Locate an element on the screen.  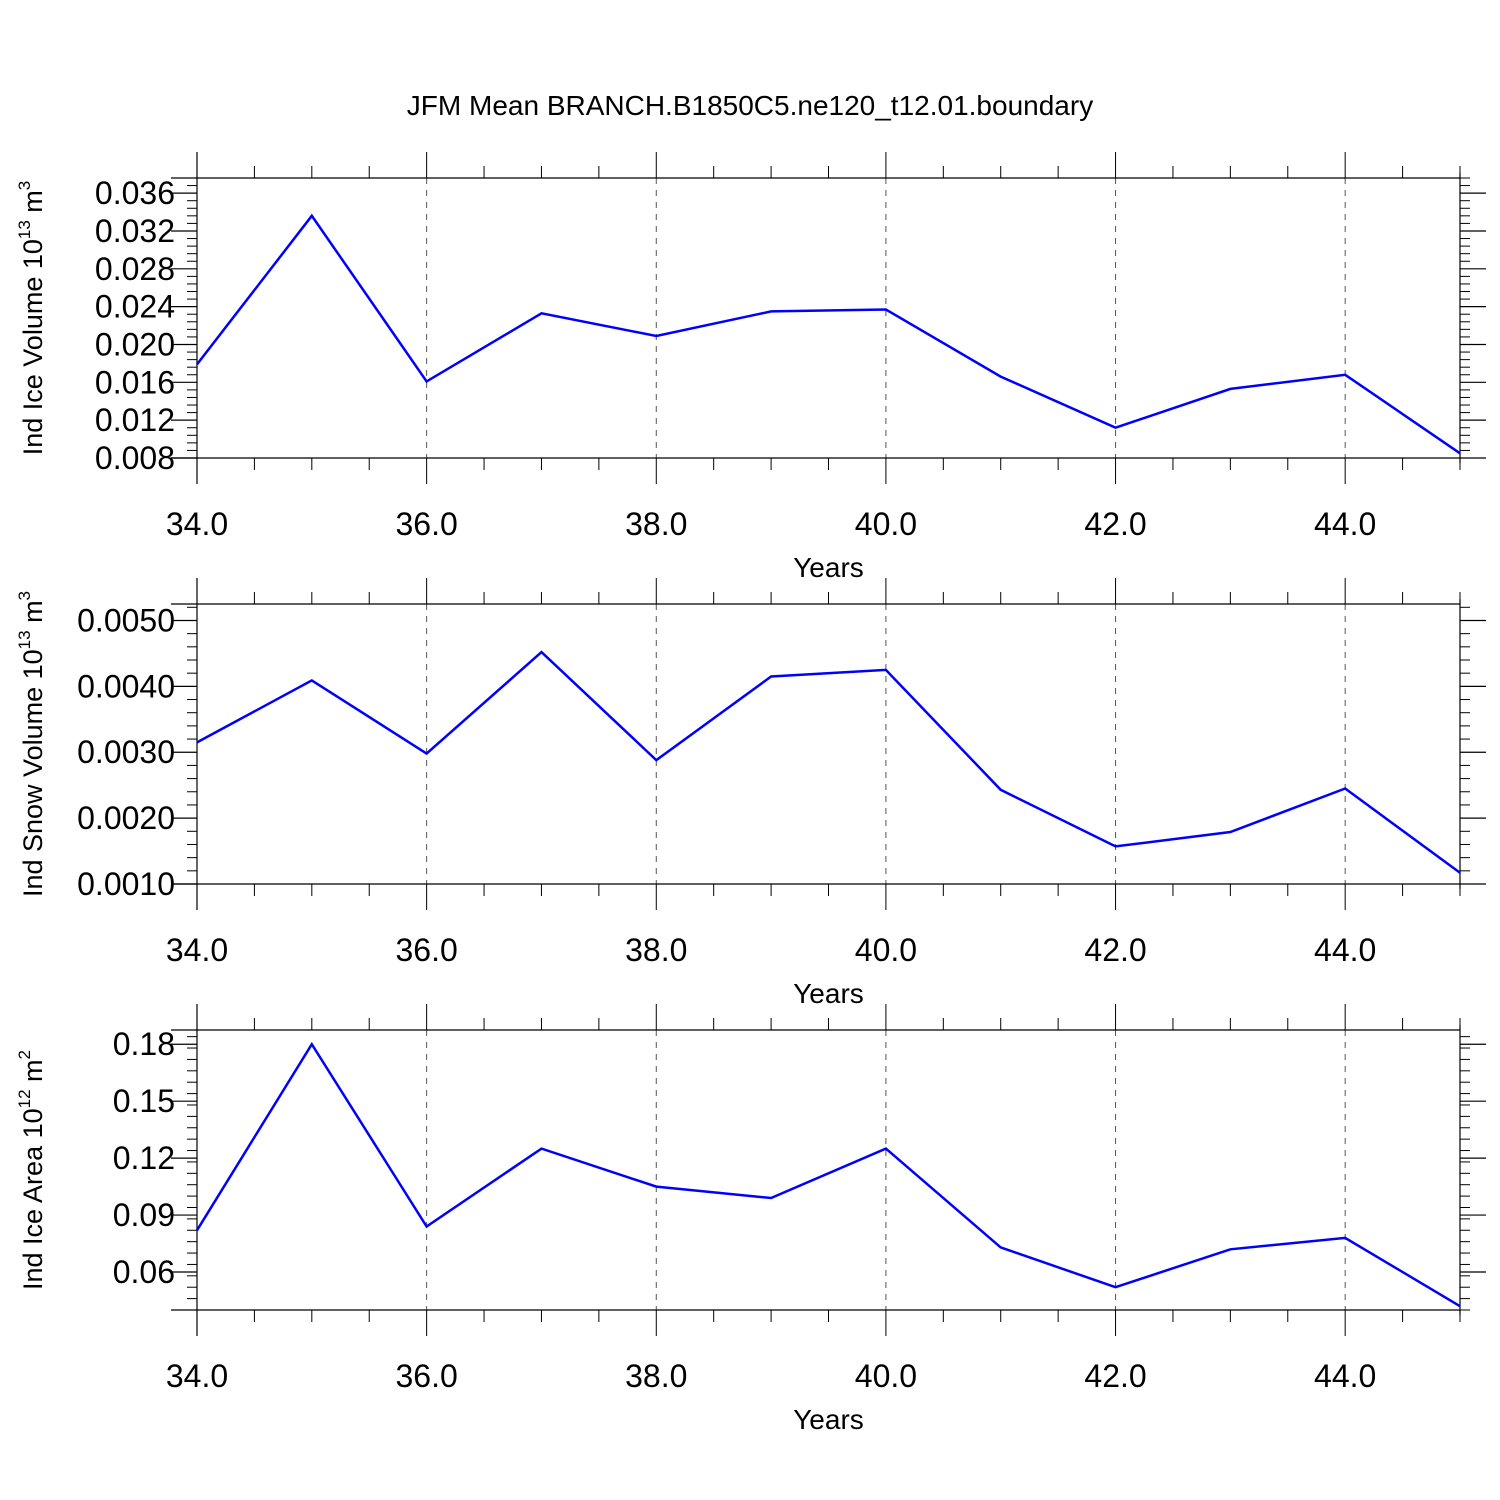
y-tick-label: 0.0020 is located at coordinates (126, 818).